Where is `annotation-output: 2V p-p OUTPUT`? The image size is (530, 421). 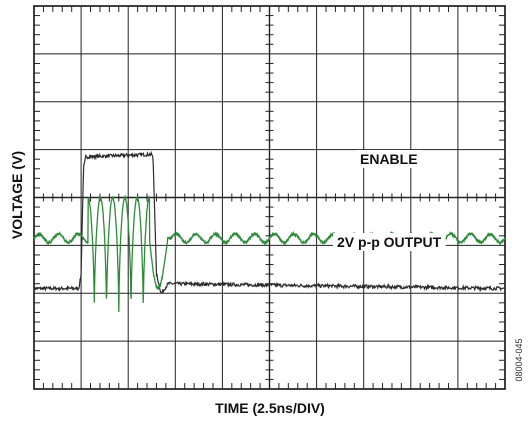 annotation-output: 2V p-p OUTPUT is located at coordinates (389, 242).